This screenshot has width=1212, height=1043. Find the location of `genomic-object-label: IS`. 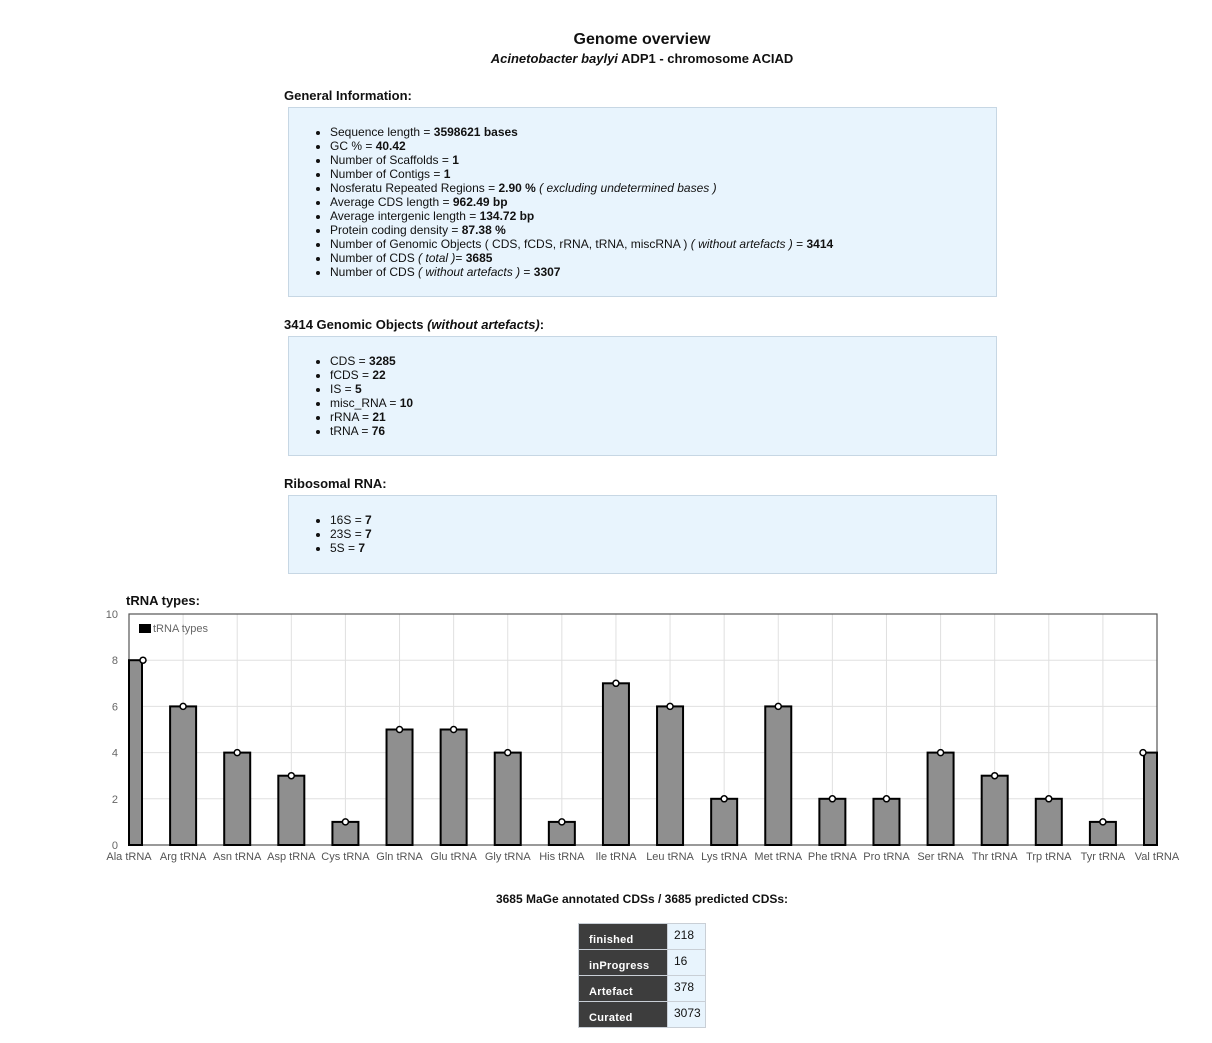

genomic-object-label: IS is located at coordinates (336, 389).